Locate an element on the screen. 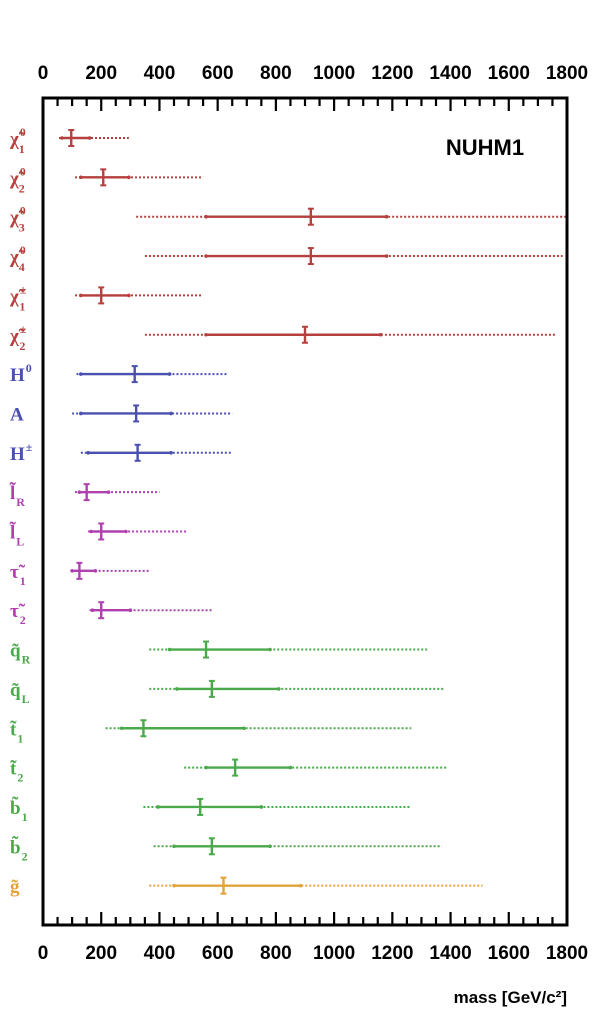 The height and width of the screenshot is (1024, 610). x-tick-labels-top: 0 200 400 600 800 1000 1200 1400 1600 1800 is located at coordinates (313, 73).